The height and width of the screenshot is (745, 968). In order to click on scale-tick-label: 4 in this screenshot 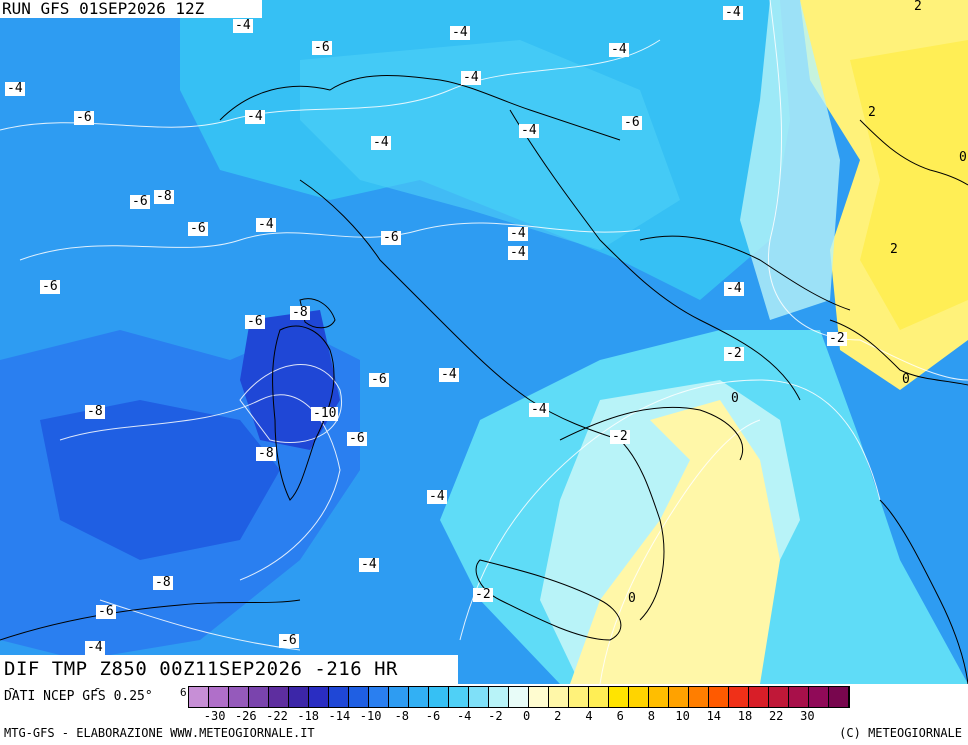, I will do `click(589, 716)`.